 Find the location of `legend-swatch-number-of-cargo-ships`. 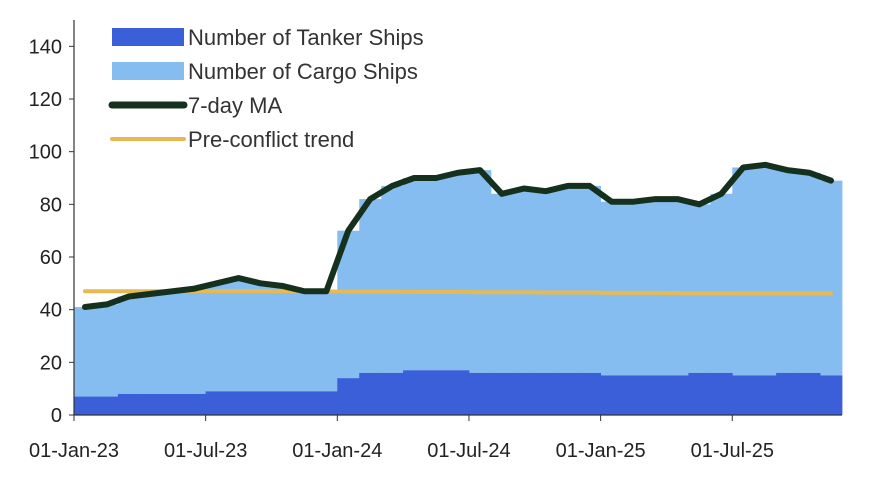

legend-swatch-number-of-cargo-ships is located at coordinates (148, 71).